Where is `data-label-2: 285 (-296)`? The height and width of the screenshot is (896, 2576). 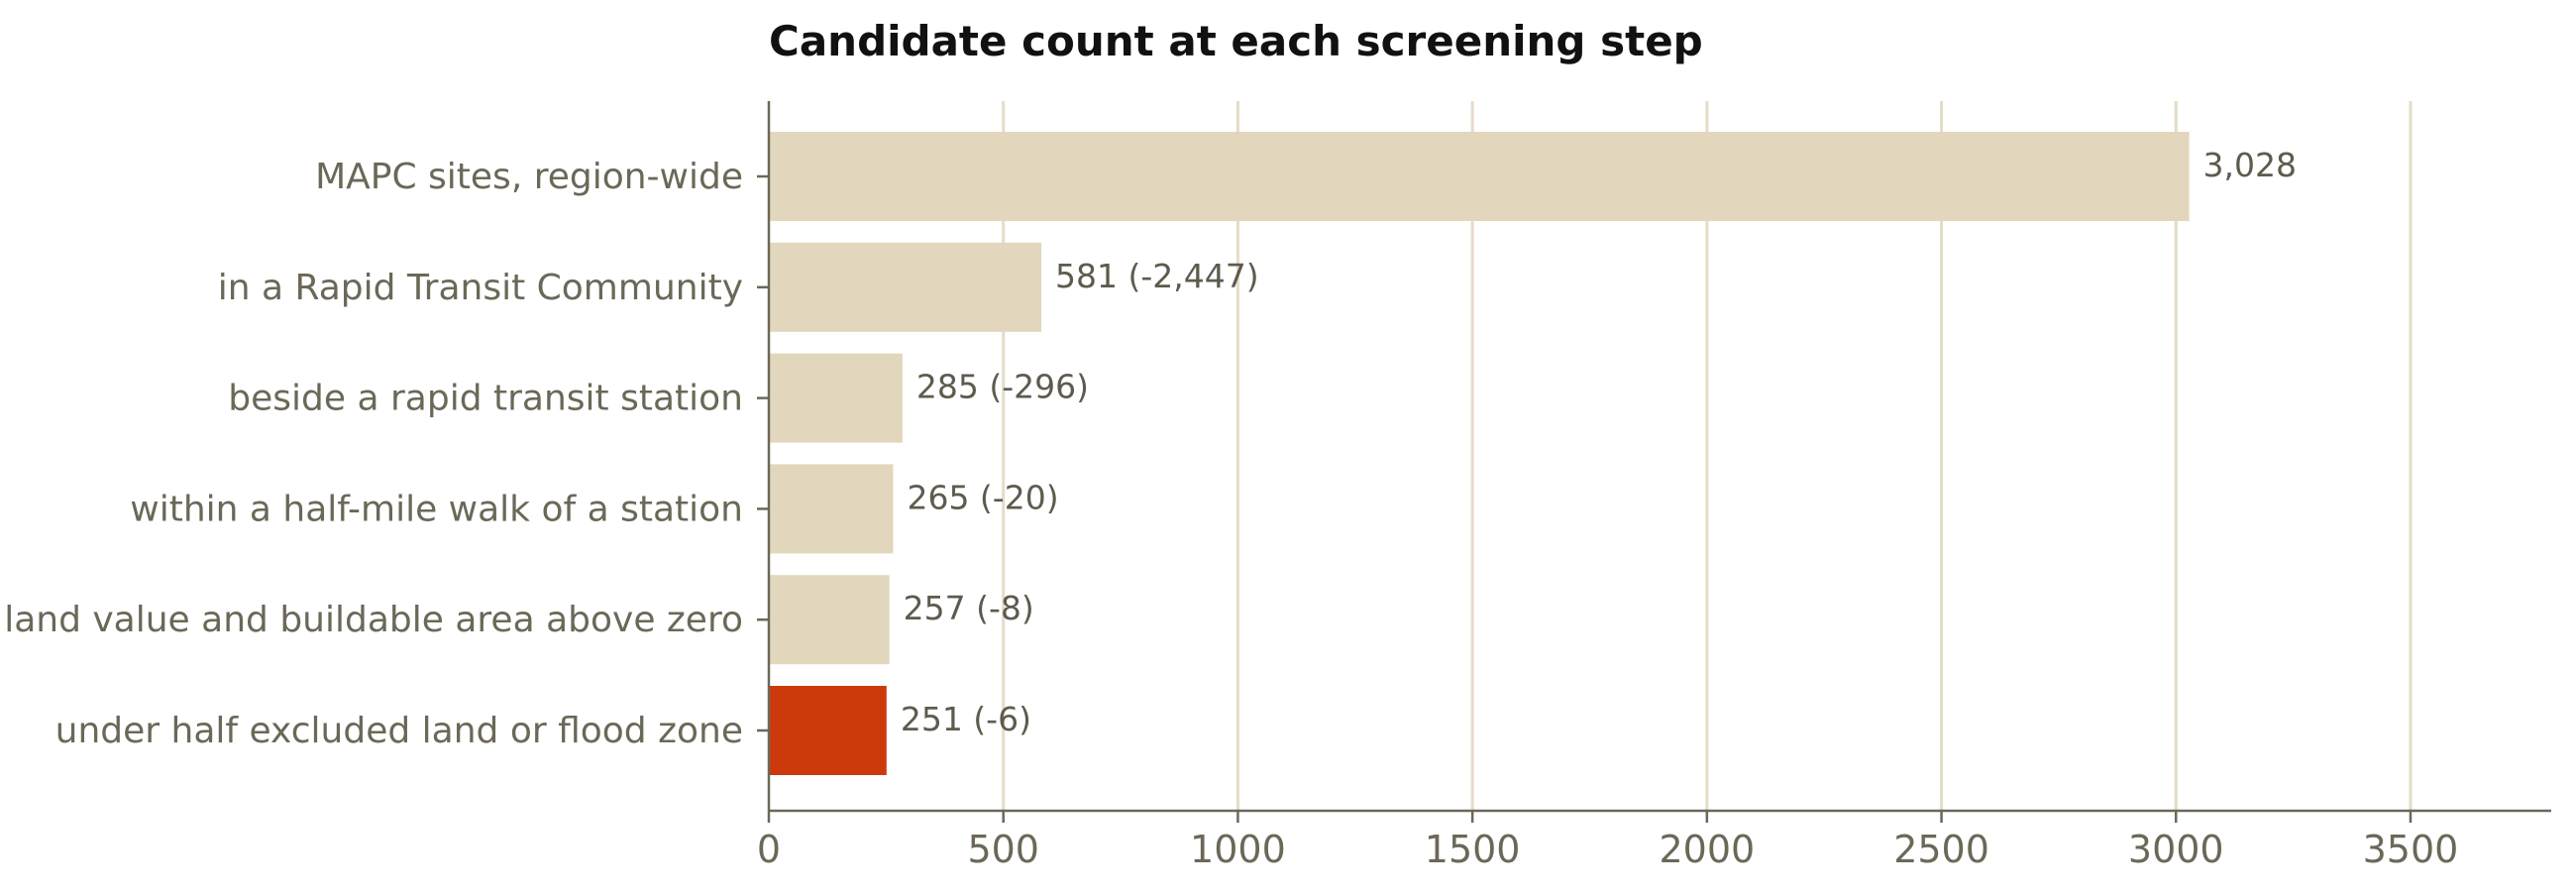
data-label-2: 285 (-296) is located at coordinates (1002, 387).